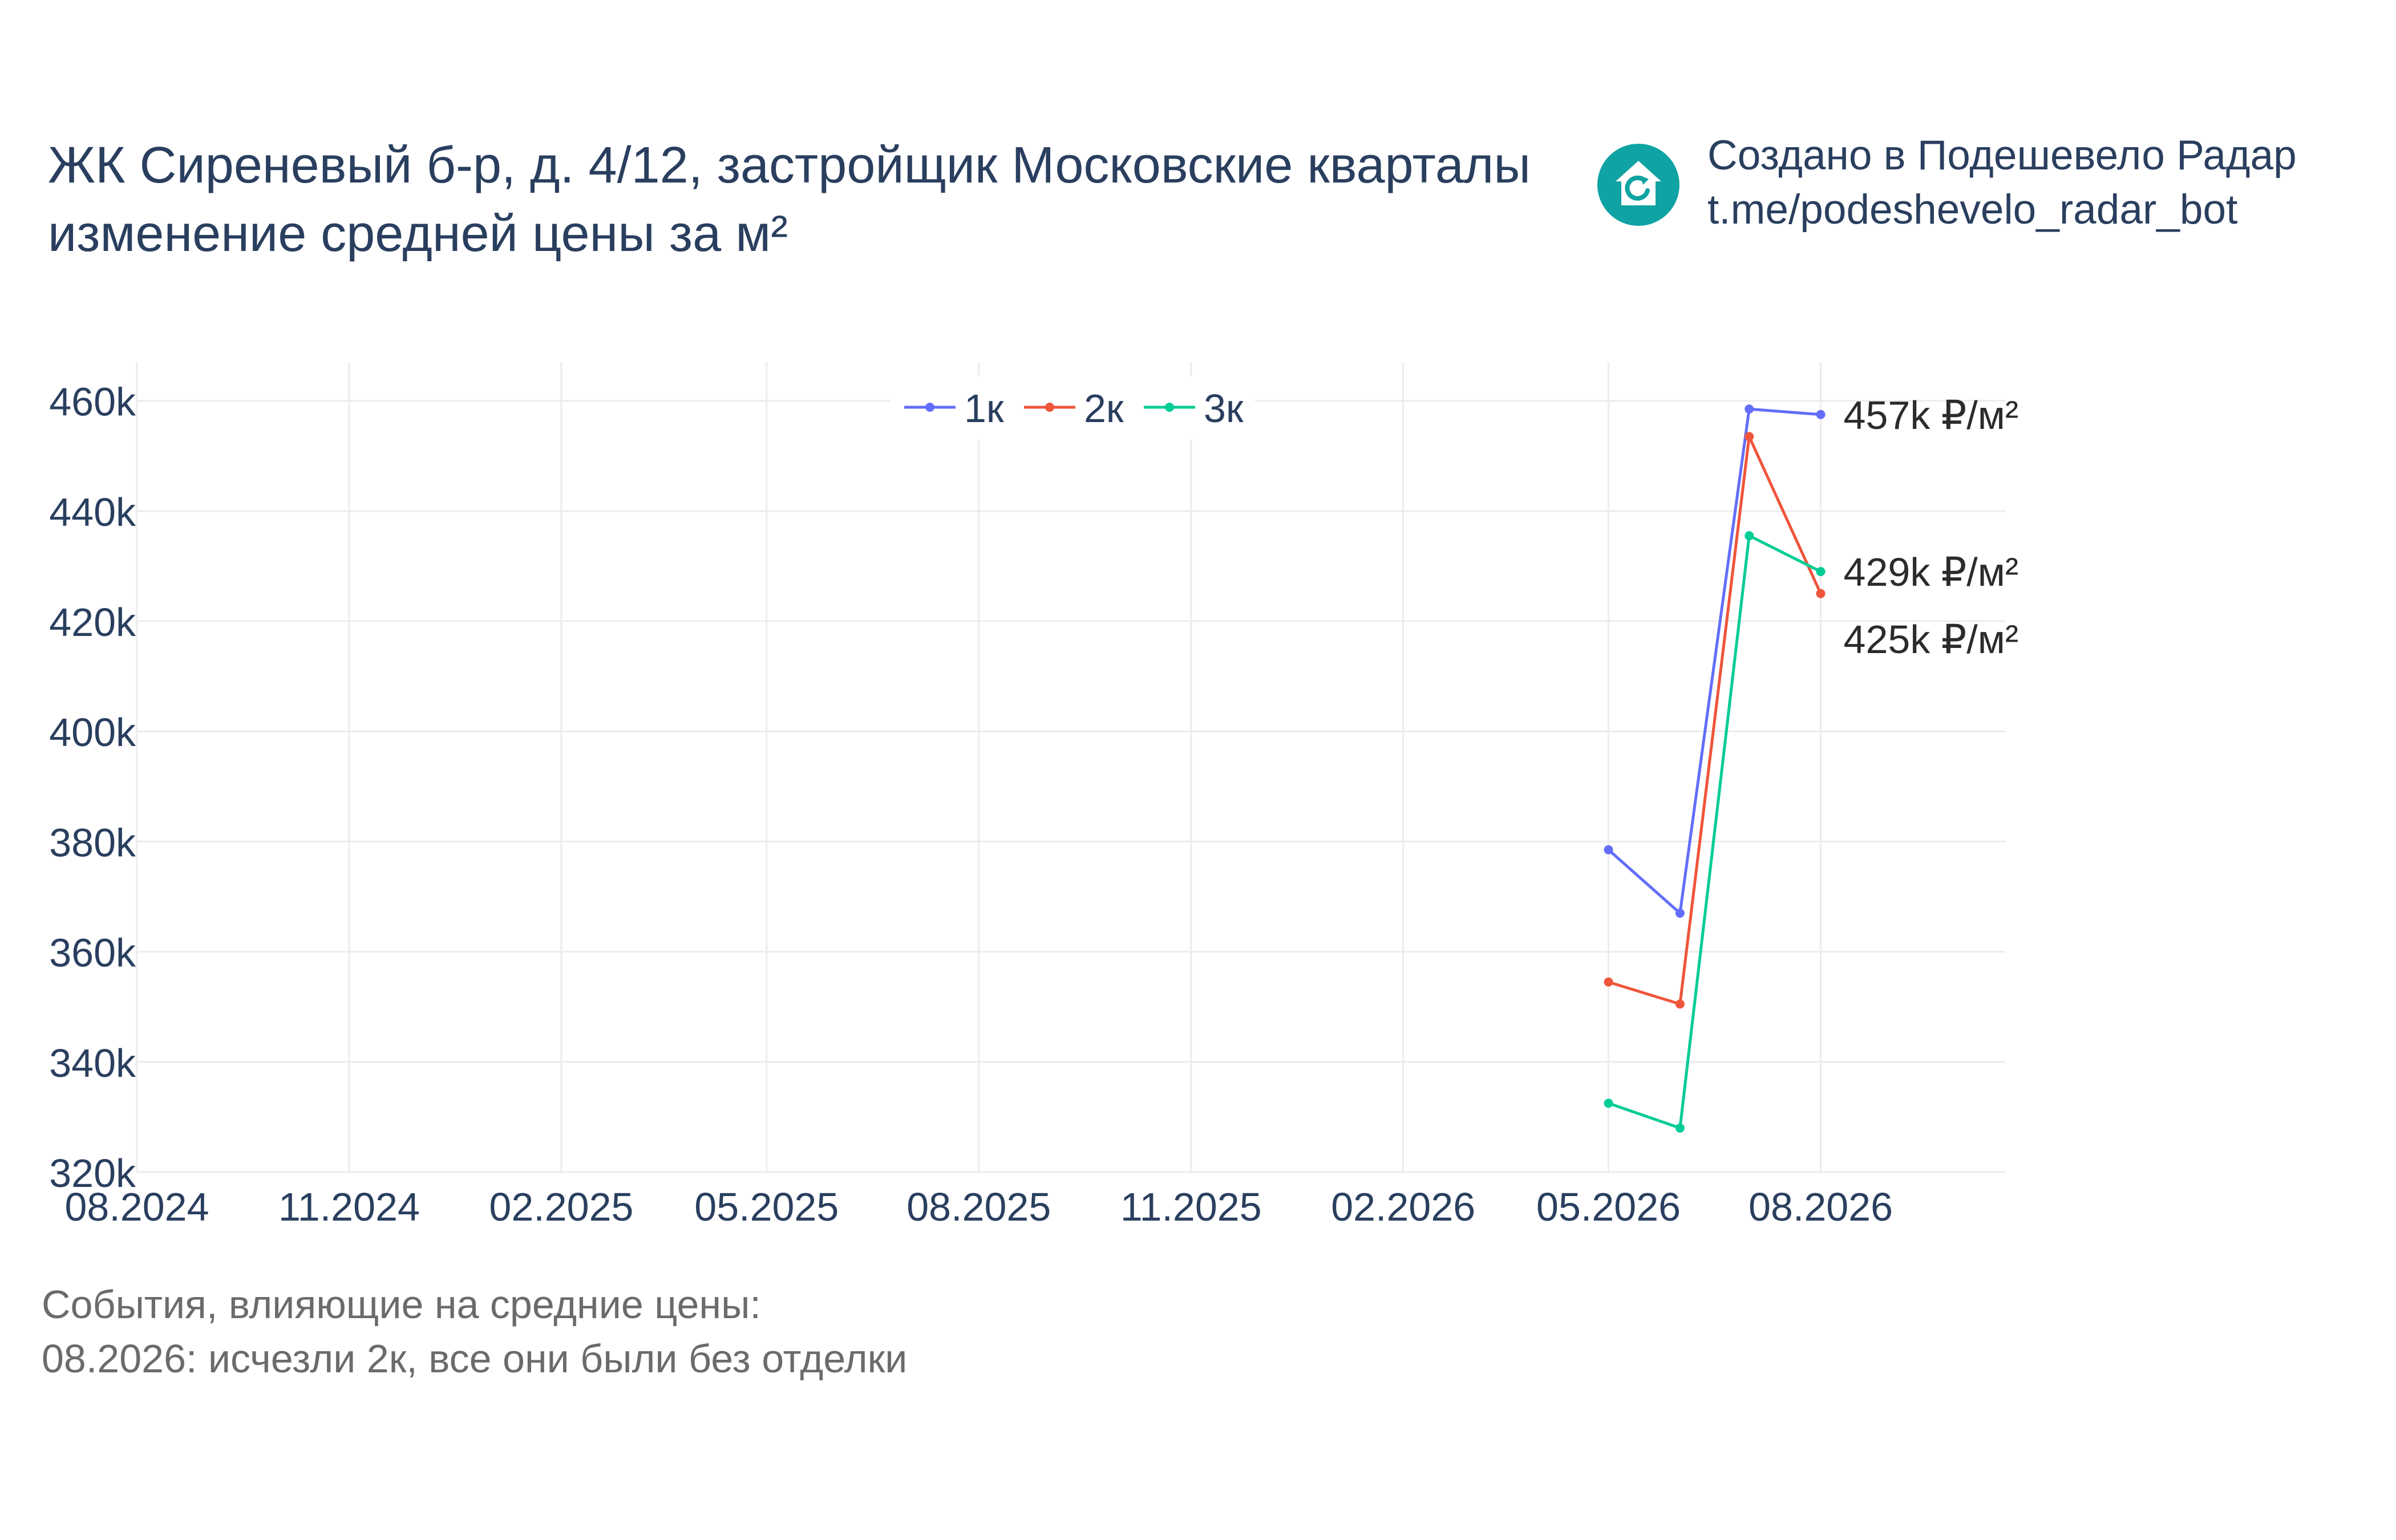 The image size is (2396, 1540). What do you see at coordinates (92, 1063) in the screenshot?
I see `y-tick-label: 340k` at bounding box center [92, 1063].